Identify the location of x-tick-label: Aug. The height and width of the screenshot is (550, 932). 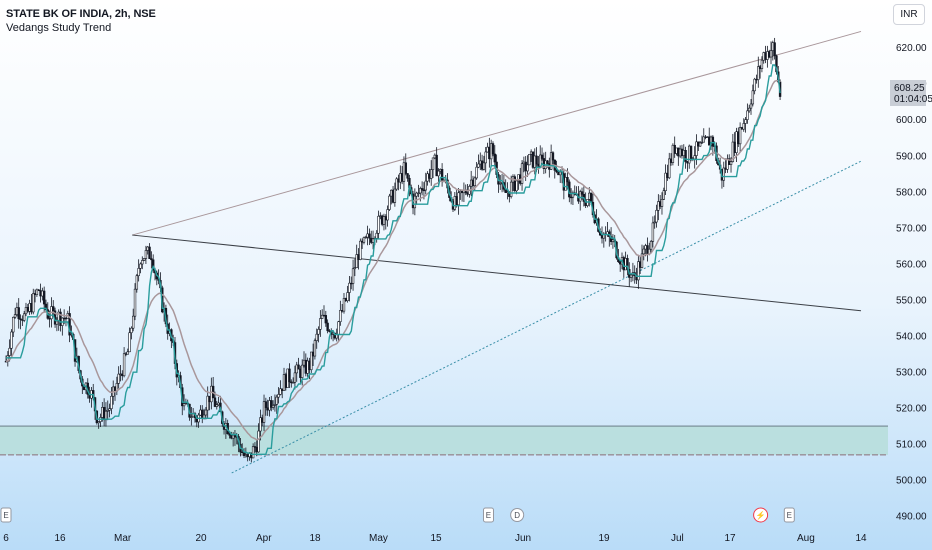
(806, 538).